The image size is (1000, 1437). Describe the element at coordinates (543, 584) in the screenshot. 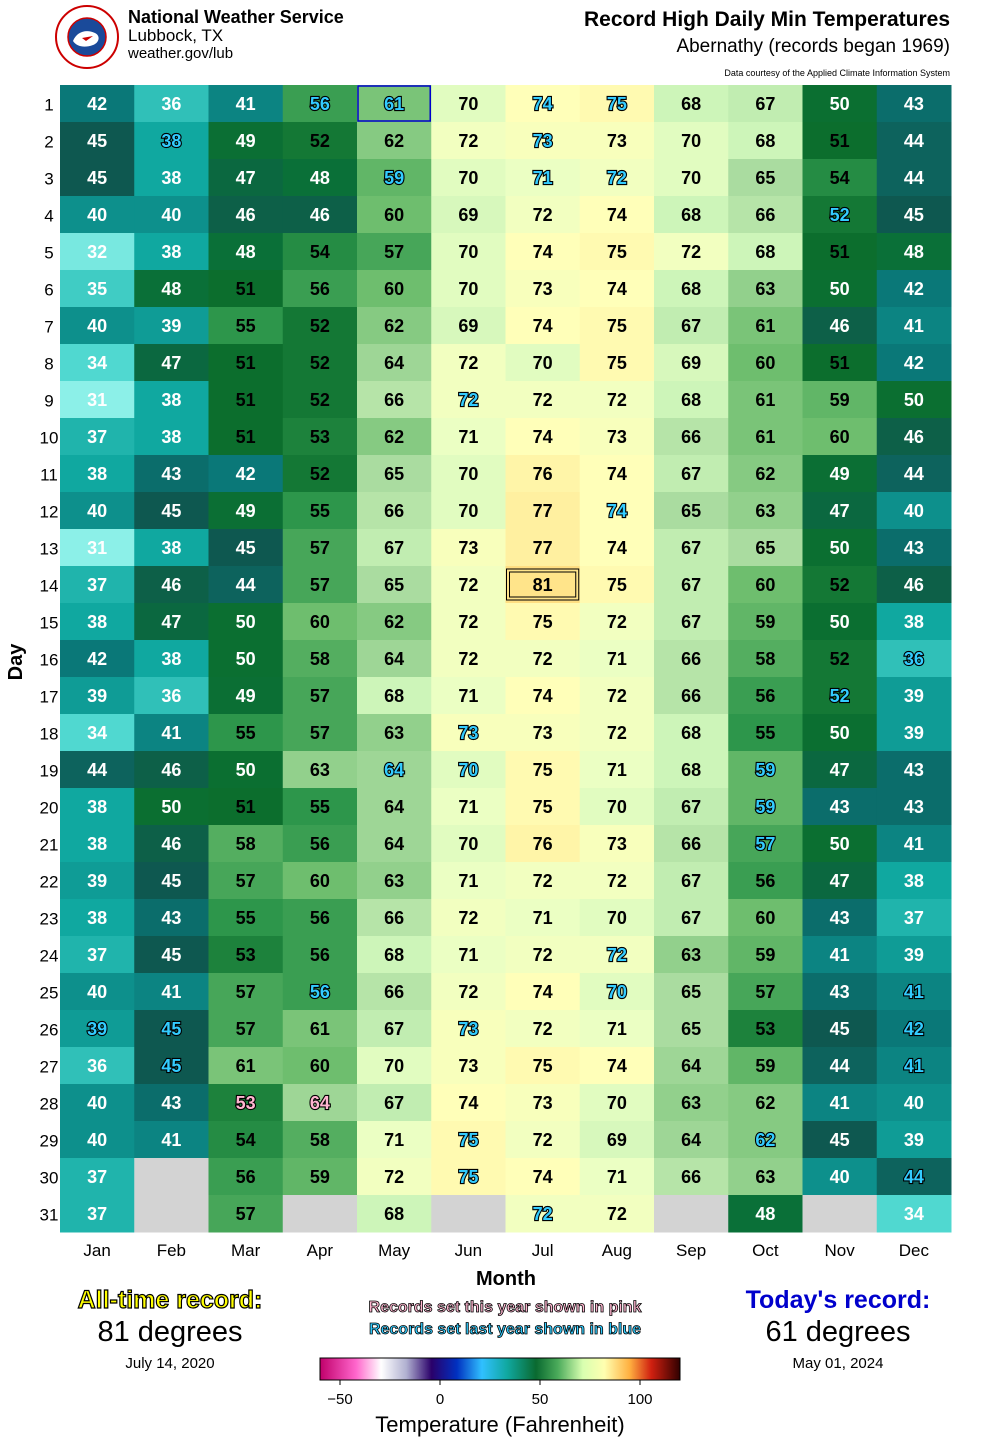

I see `alltime-record-marker` at that location.